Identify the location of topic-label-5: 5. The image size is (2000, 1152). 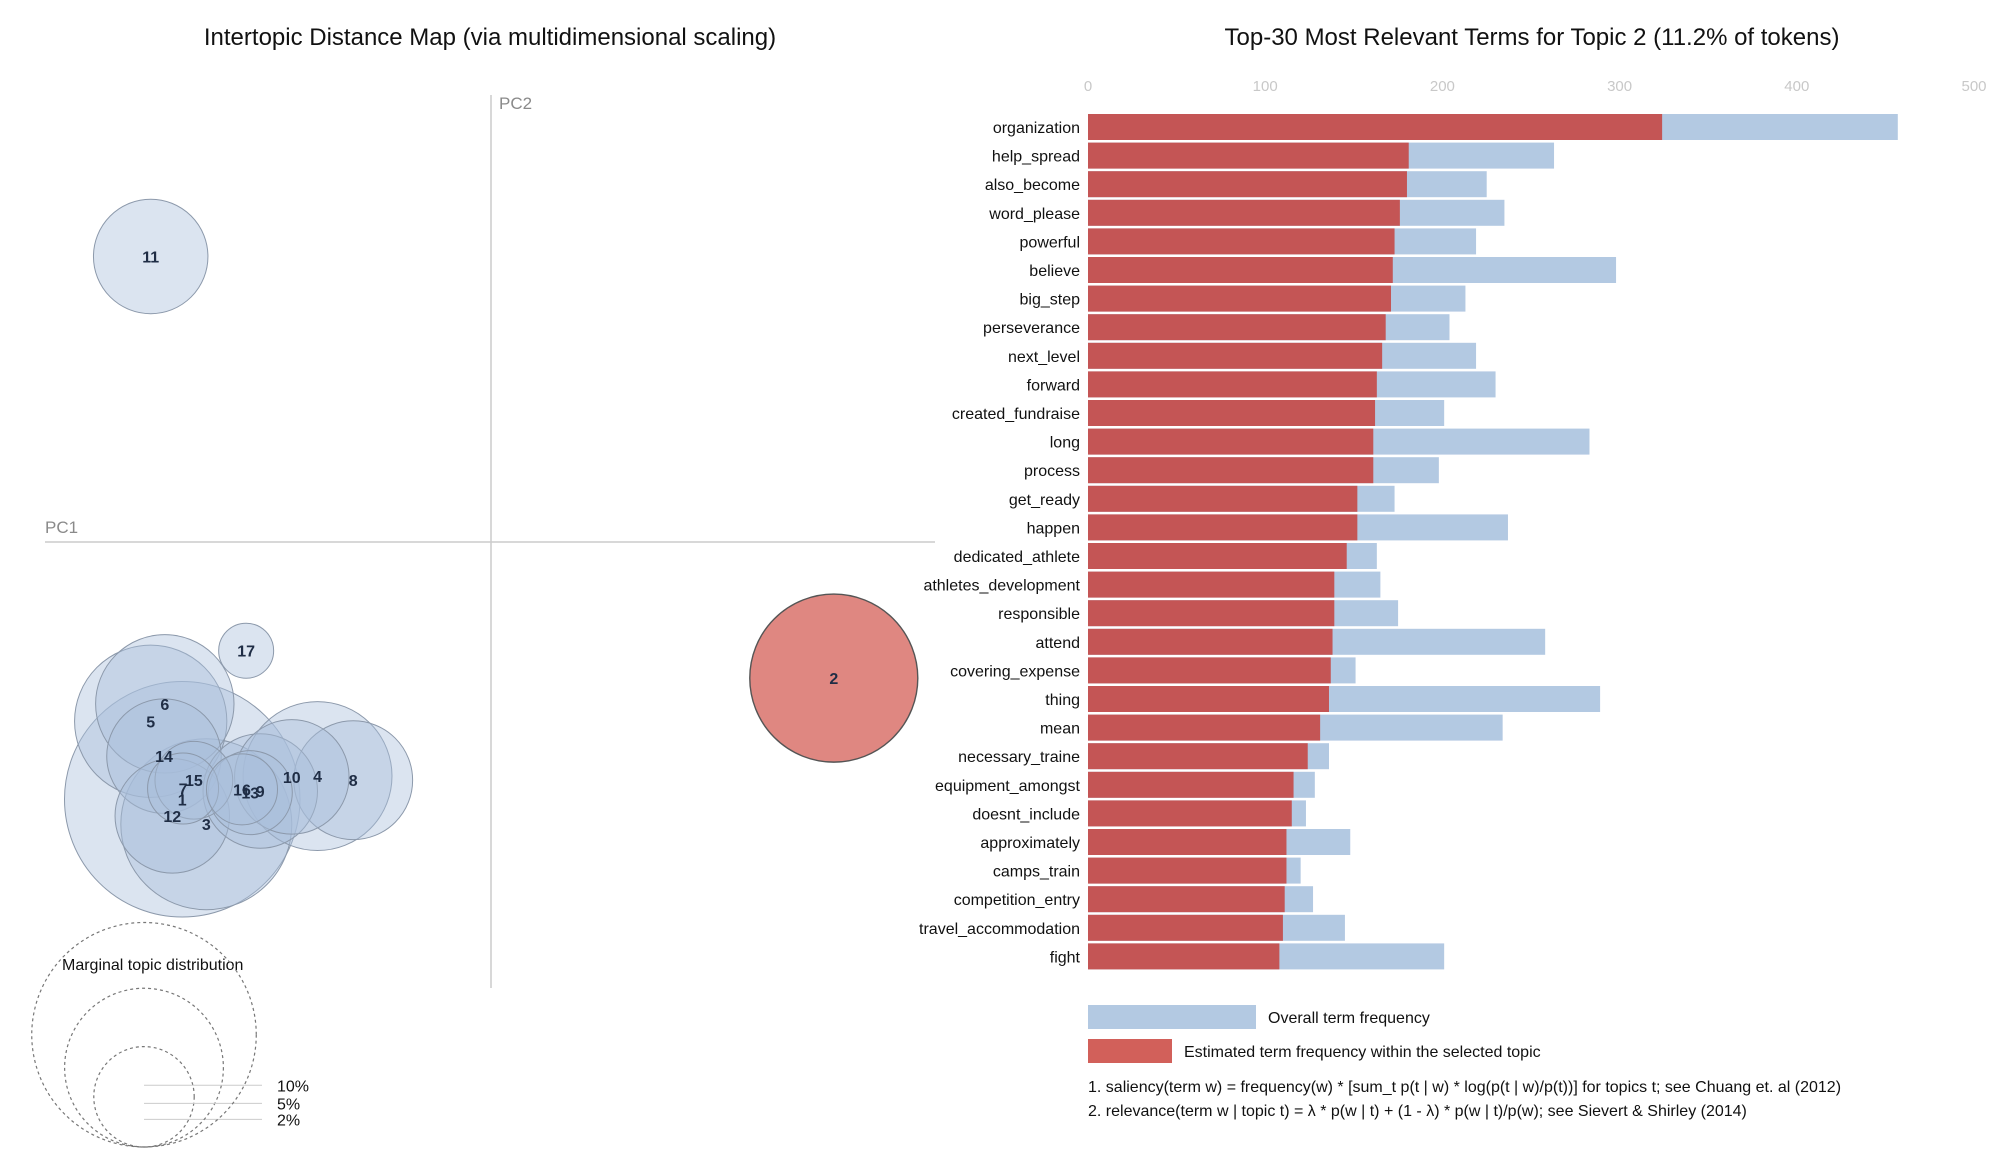
(150, 722).